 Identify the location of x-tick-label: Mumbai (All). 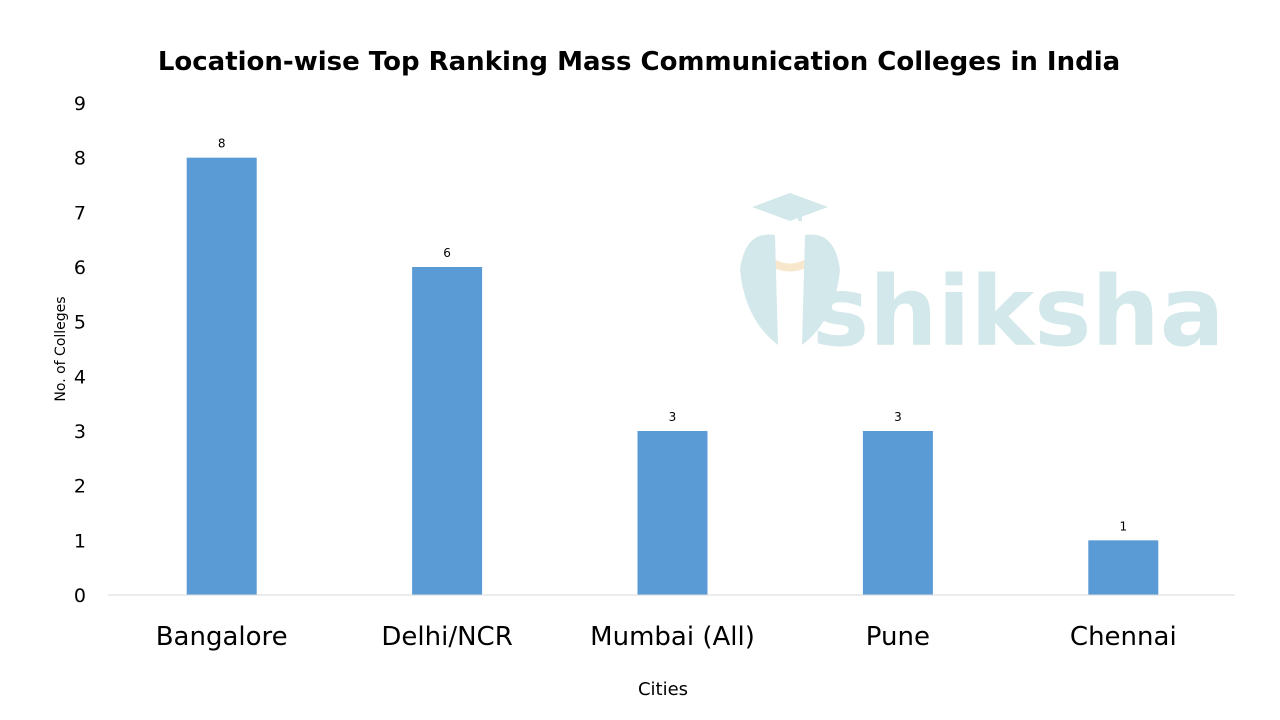
(672, 637).